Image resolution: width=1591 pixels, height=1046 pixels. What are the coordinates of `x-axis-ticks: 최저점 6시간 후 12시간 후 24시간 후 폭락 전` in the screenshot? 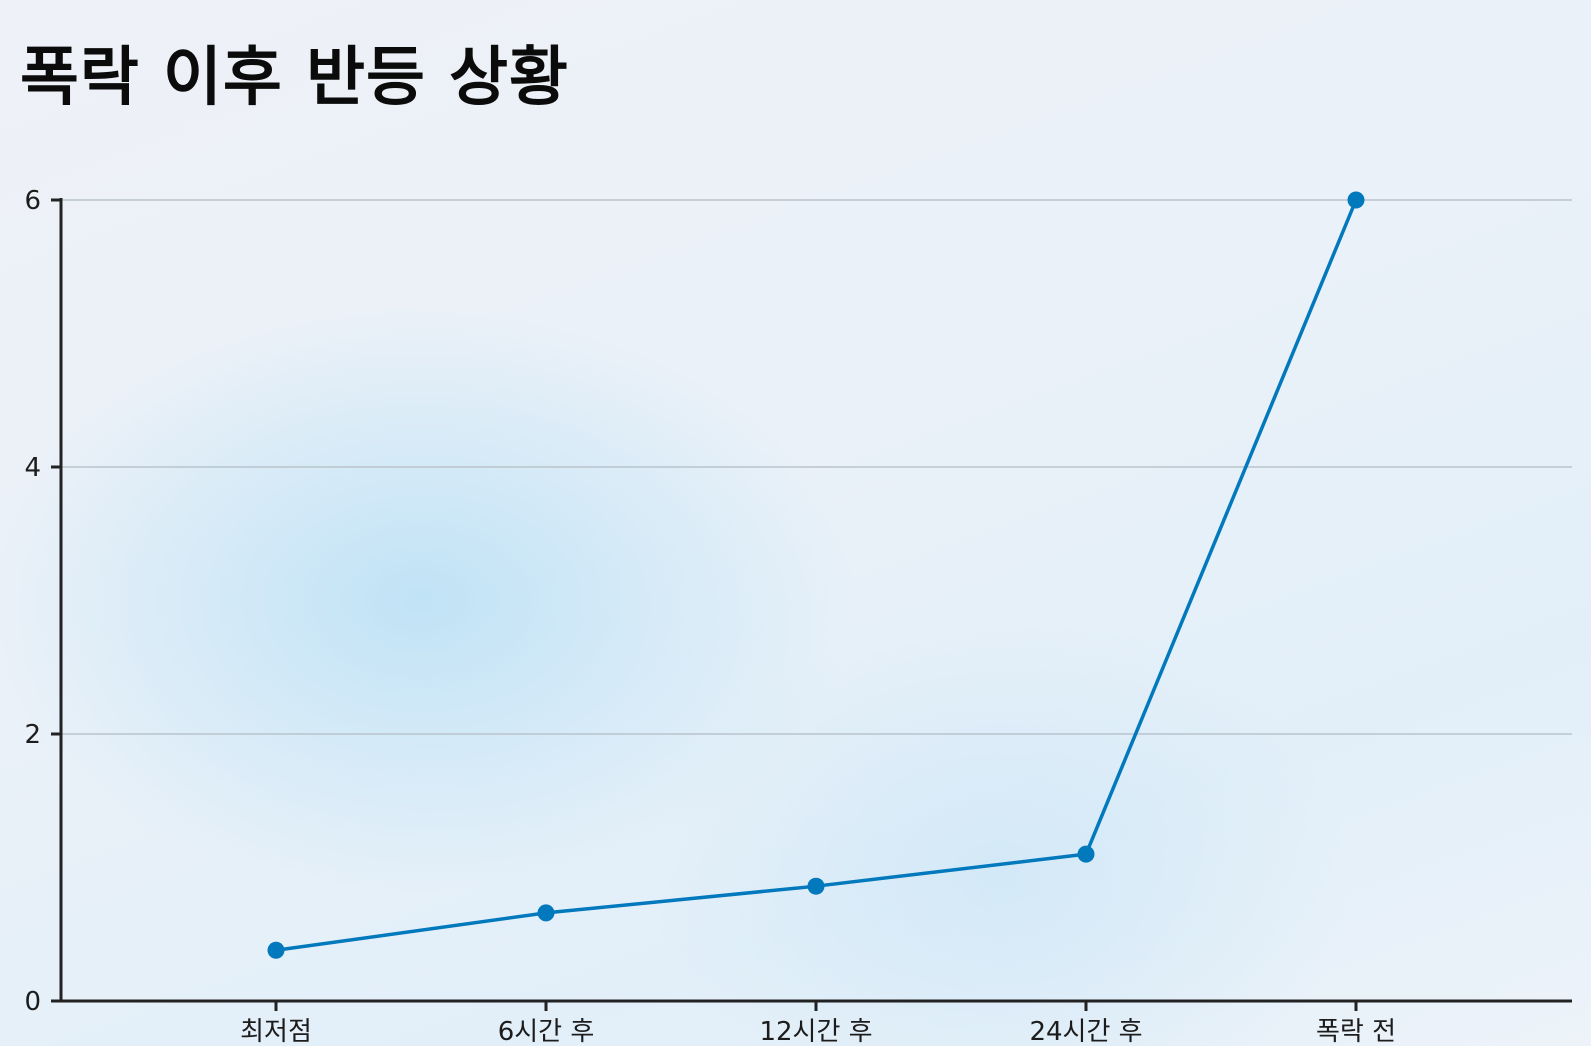 It's located at (818, 1023).